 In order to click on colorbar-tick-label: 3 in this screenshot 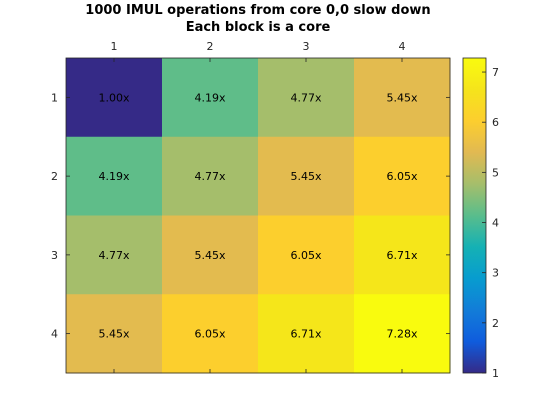, I will do `click(495, 273)`.